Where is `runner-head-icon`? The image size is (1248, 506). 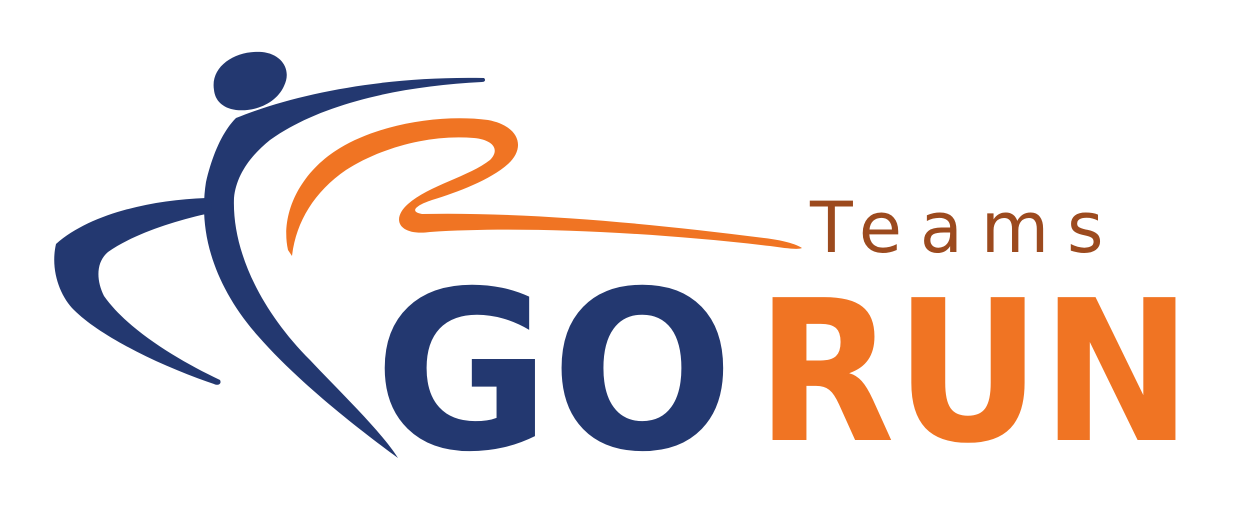
runner-head-icon is located at coordinates (250, 81).